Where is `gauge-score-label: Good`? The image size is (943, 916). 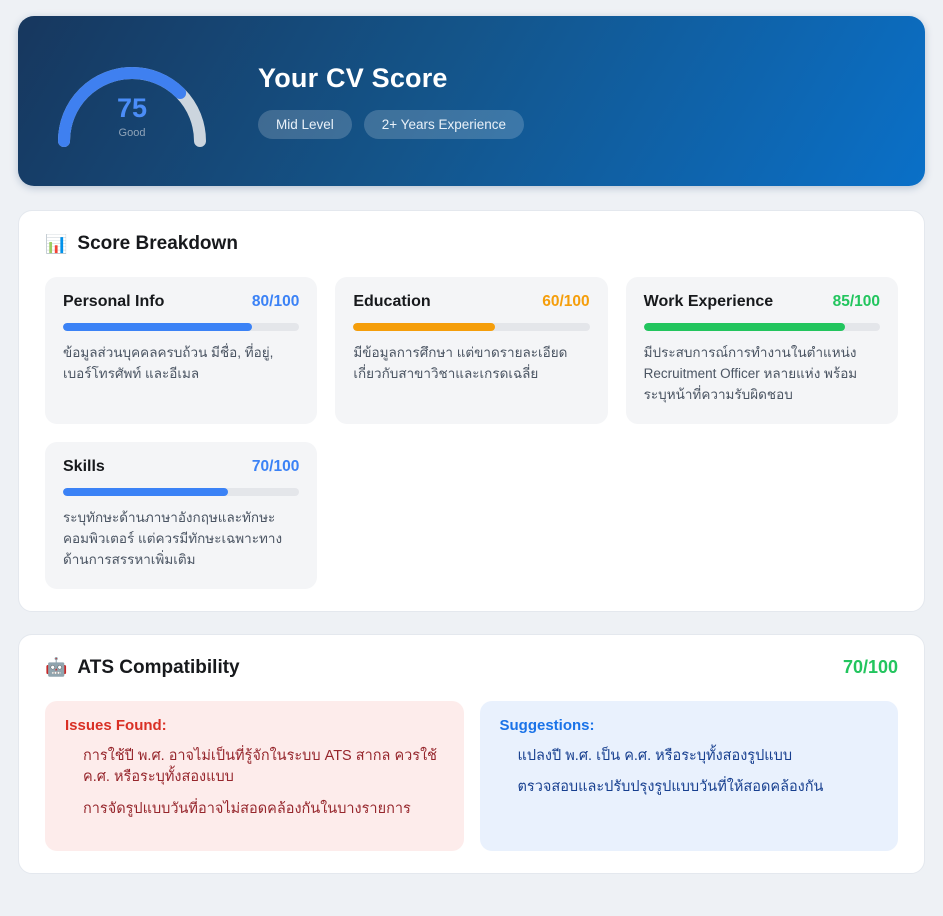
gauge-score-label: Good is located at coordinates (132, 133).